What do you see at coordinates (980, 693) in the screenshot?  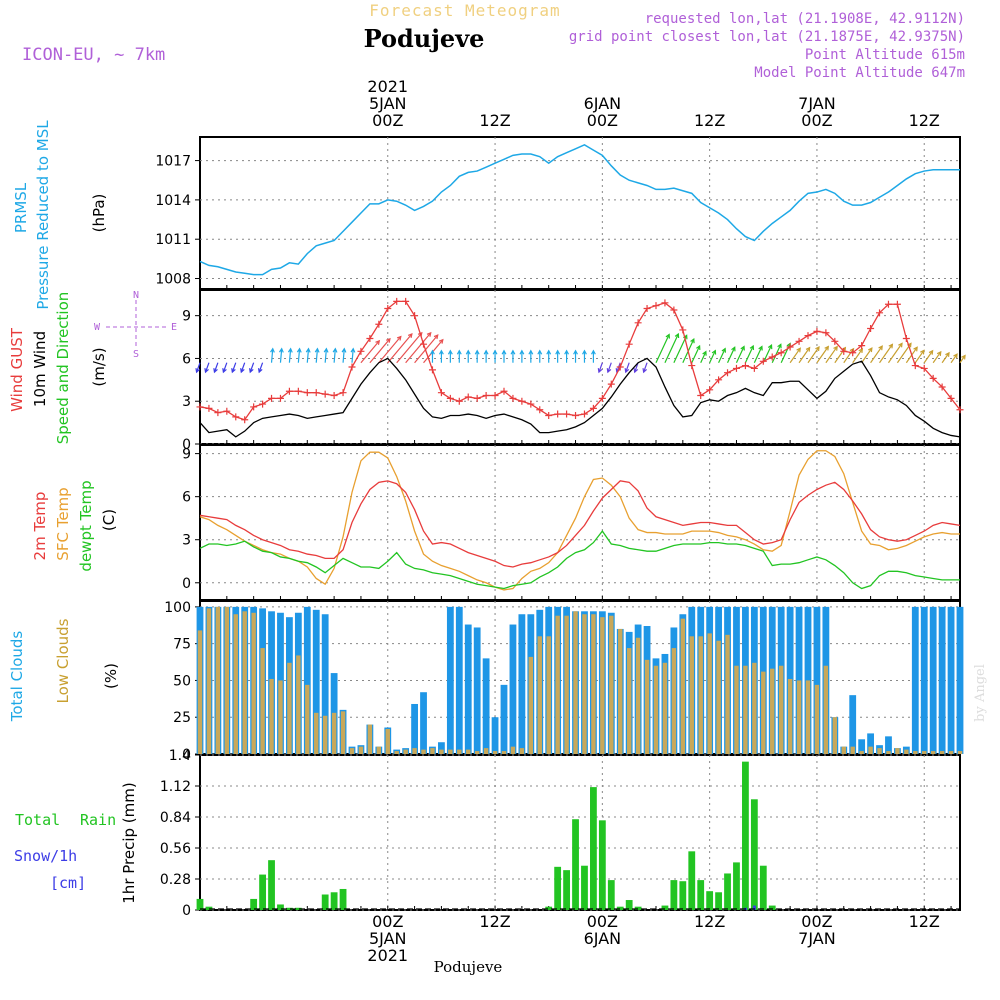 I see `watermark: by Angel` at bounding box center [980, 693].